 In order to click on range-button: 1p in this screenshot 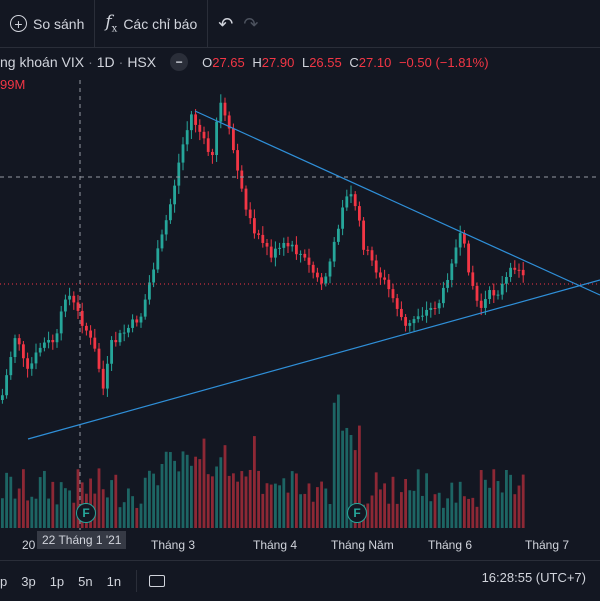, I will do `click(57, 581)`.